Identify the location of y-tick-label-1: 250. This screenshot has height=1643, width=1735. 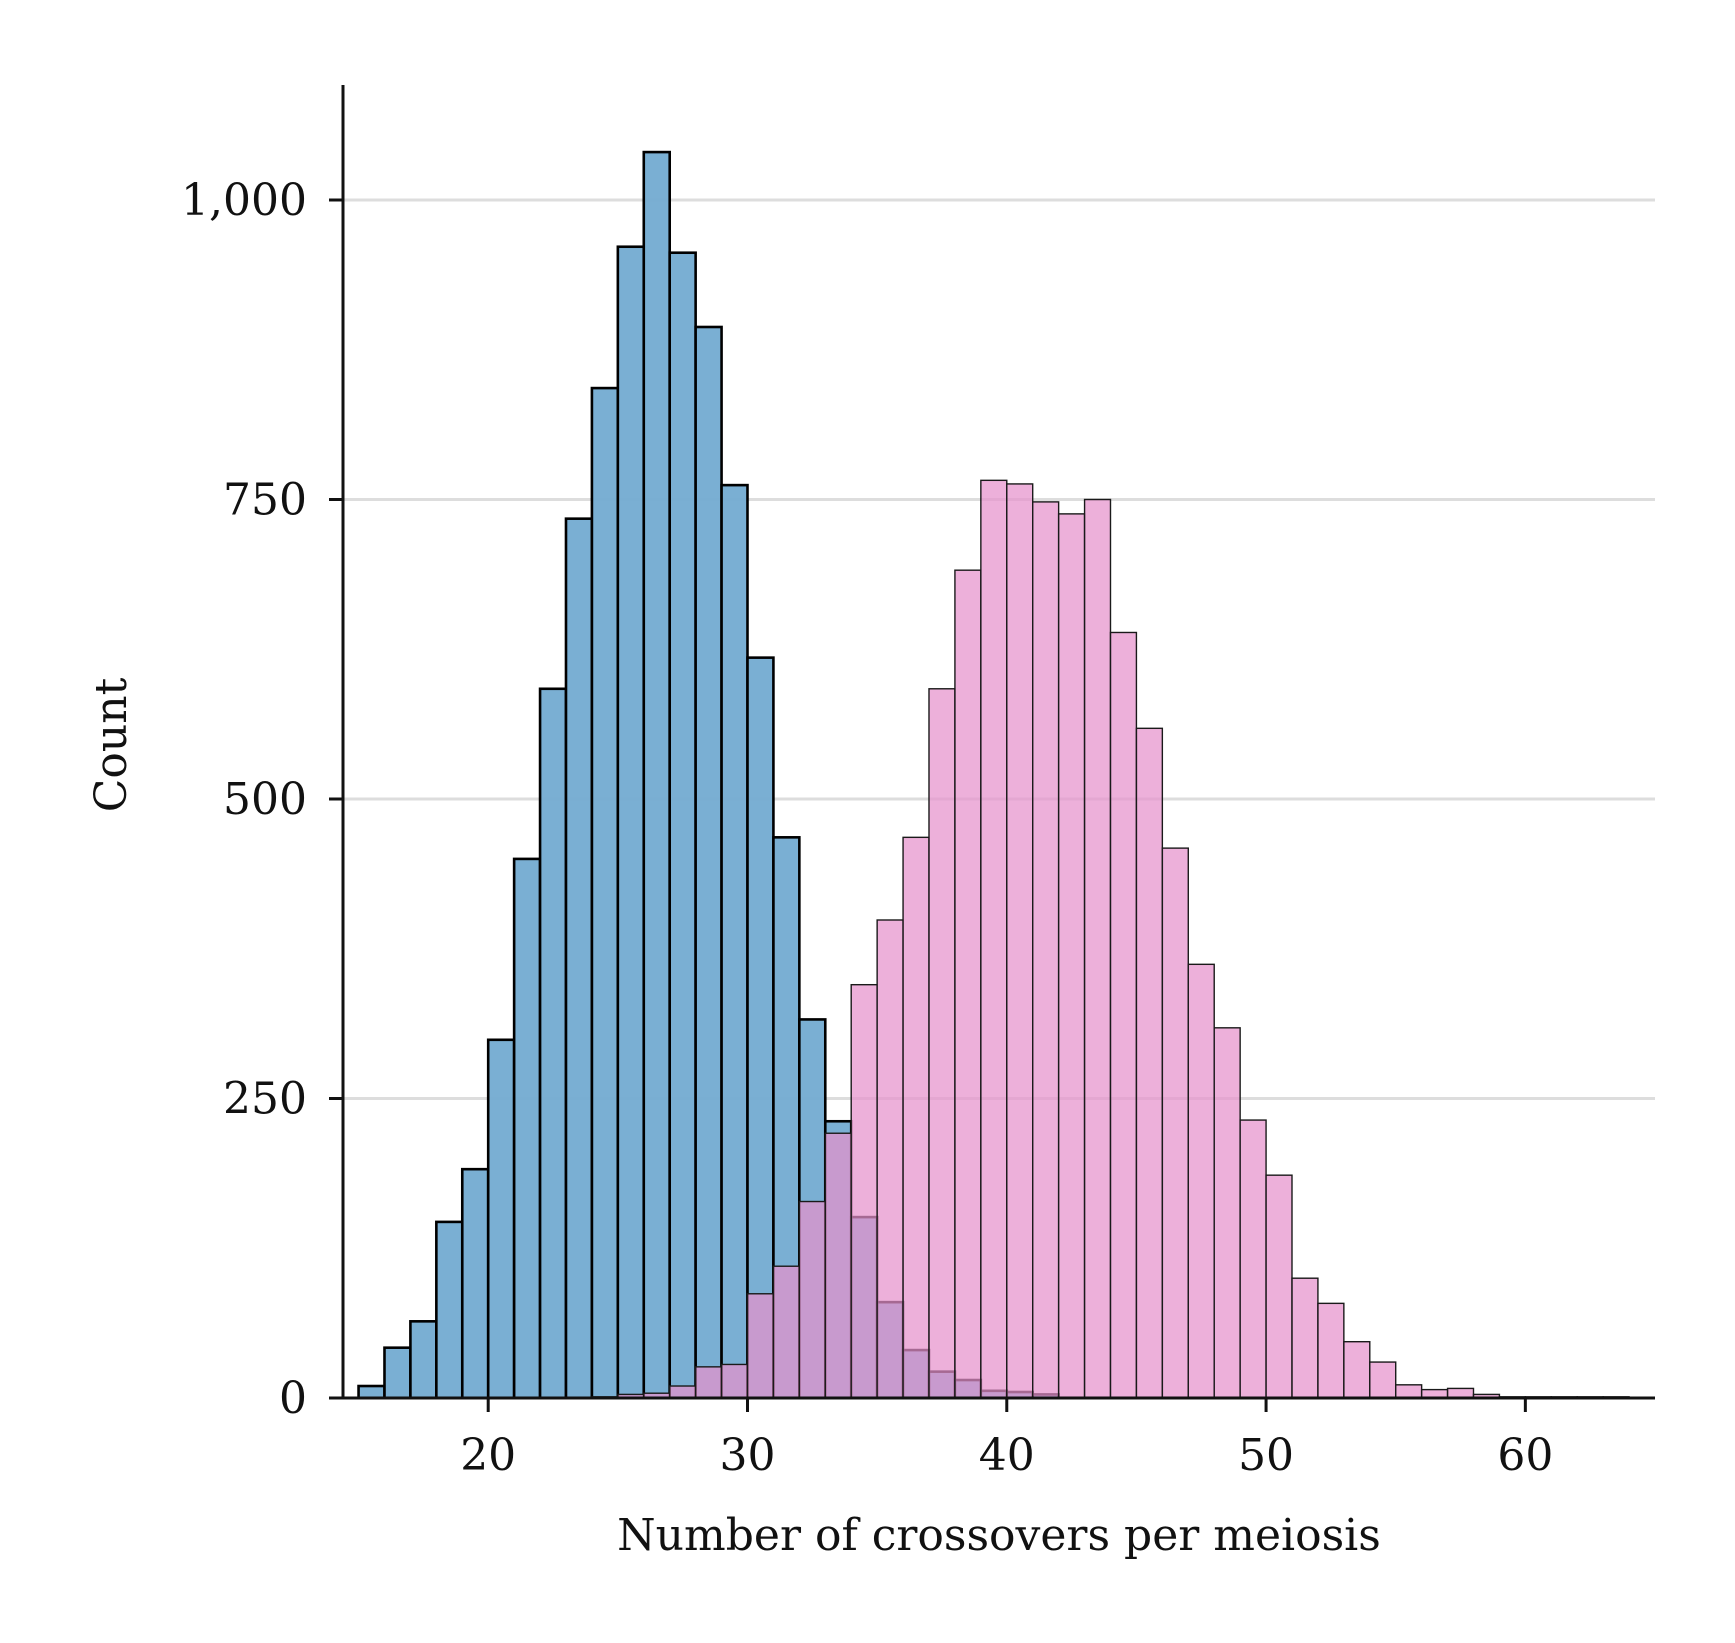
(265, 1099).